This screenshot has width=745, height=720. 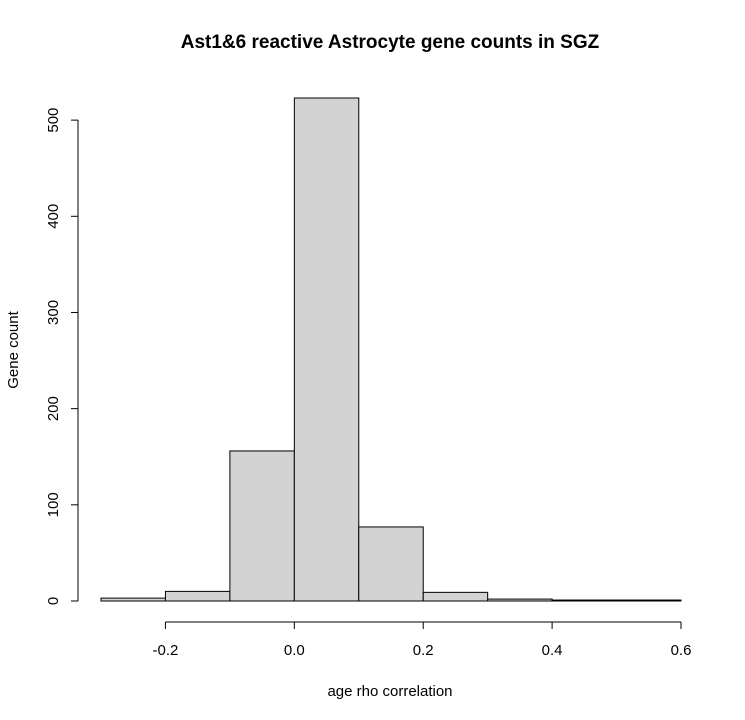 I want to click on x-tick-label: 0.0, so click(x=294, y=650).